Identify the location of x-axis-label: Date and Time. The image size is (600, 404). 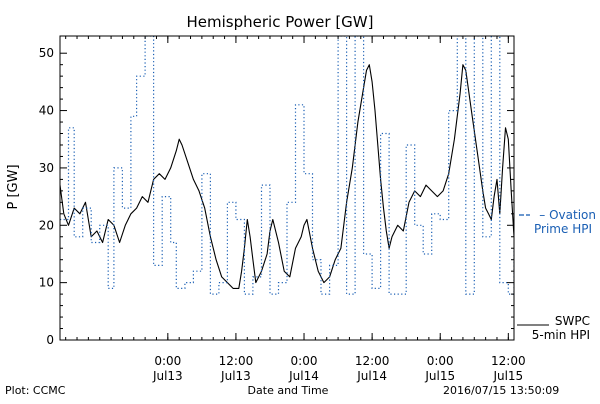
(288, 390).